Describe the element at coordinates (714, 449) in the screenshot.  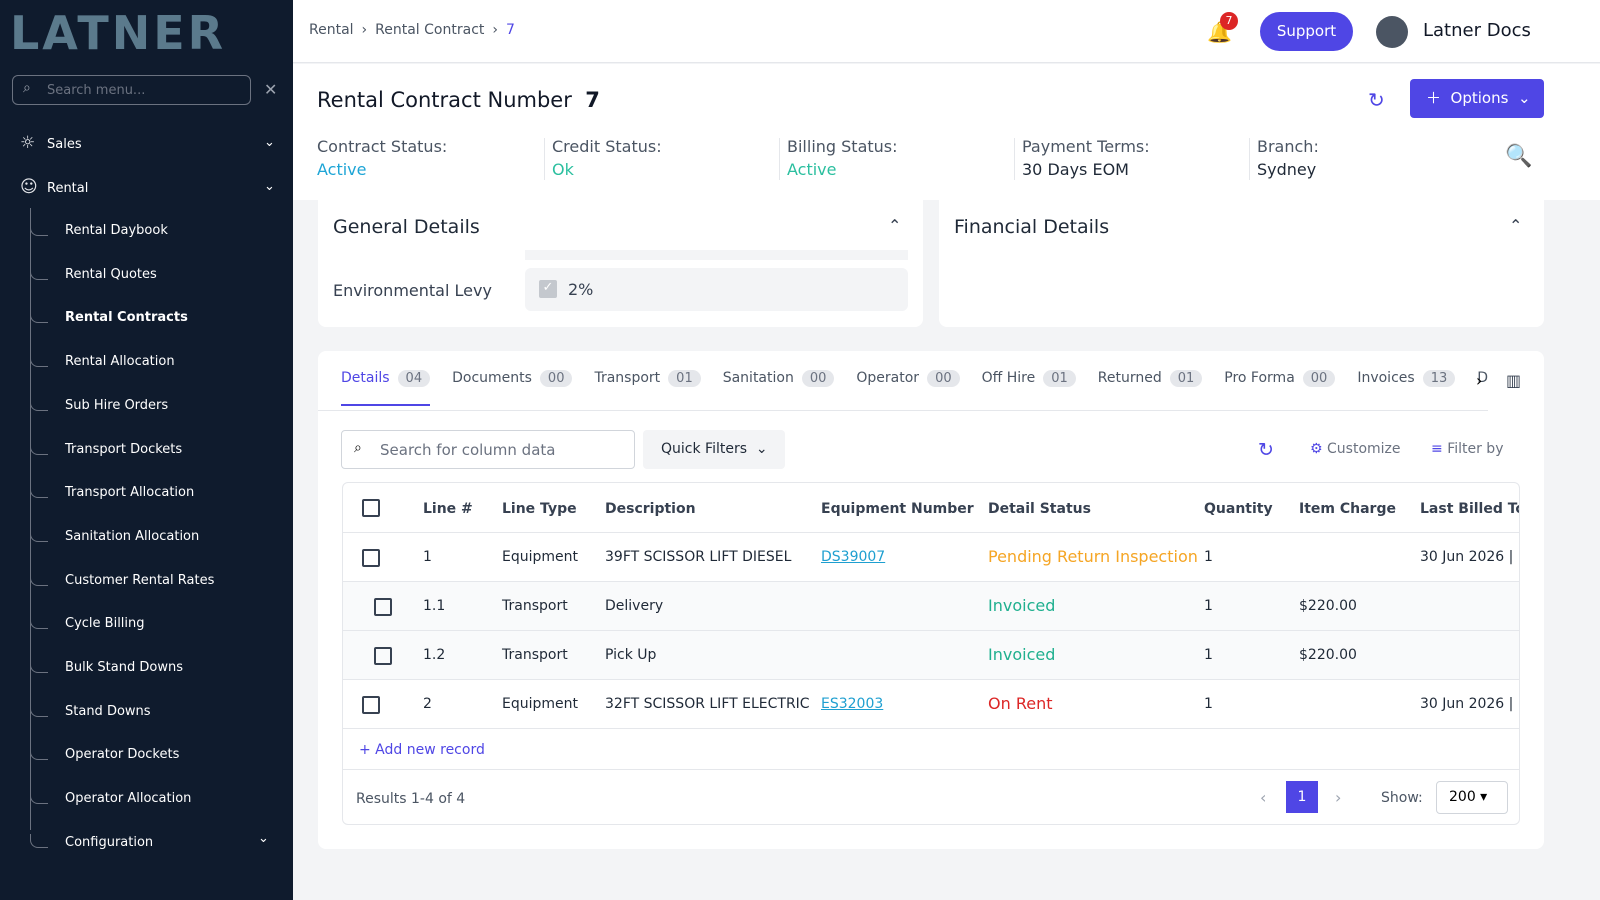
I see `quick-filters: Quick Filters ⌄` at that location.